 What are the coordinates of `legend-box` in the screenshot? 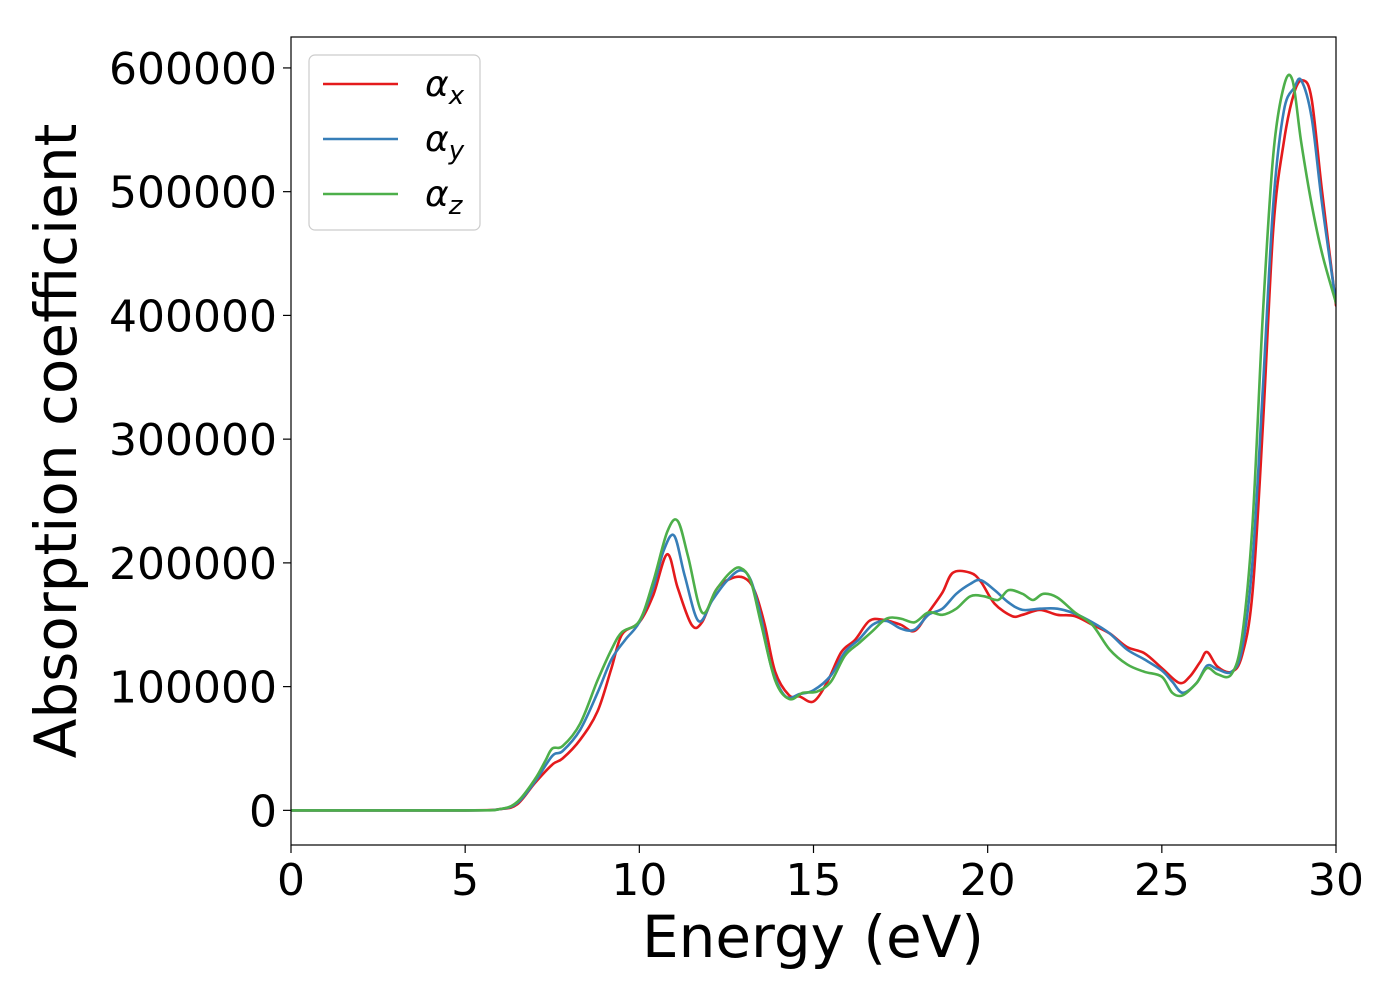 It's located at (394, 142).